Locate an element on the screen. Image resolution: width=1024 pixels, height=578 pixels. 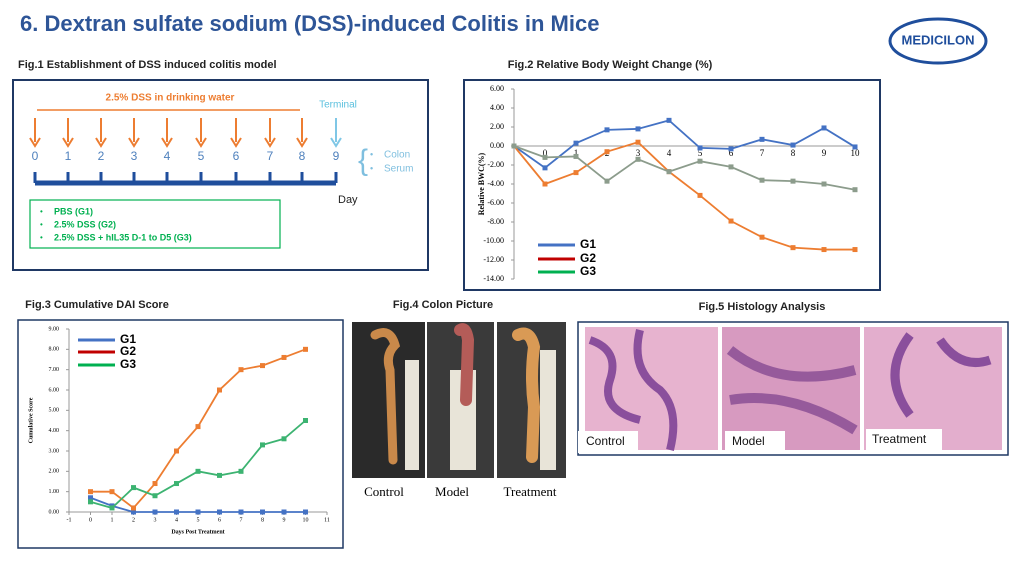
y-tick-label: 8.00 is located at coordinates (54, 350).